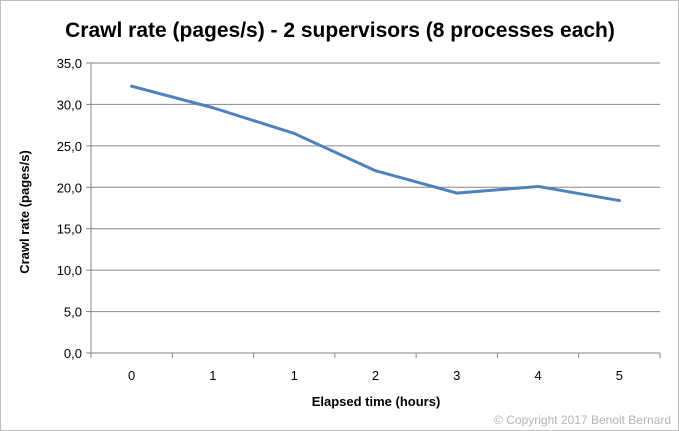 Image resolution: width=679 pixels, height=431 pixels. What do you see at coordinates (69, 104) in the screenshot?
I see `y-tick-label: 30,0` at bounding box center [69, 104].